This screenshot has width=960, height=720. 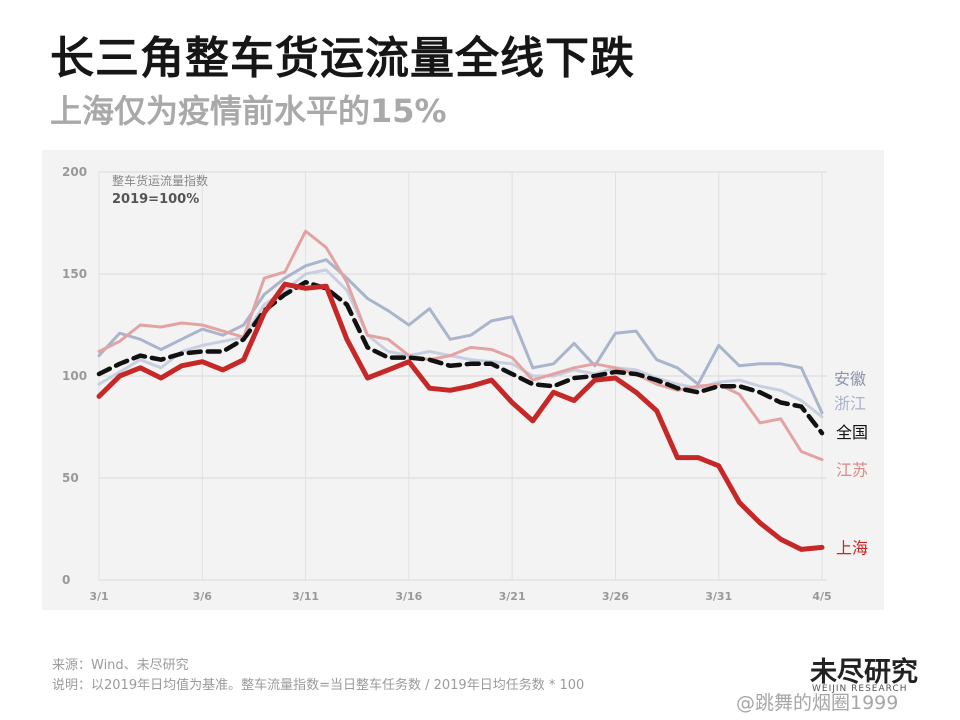 What do you see at coordinates (460, 596) in the screenshot?
I see `x-axis: 3/1 3/6 3/11 3/16 3/21 3/26 3/31 4/5` at bounding box center [460, 596].